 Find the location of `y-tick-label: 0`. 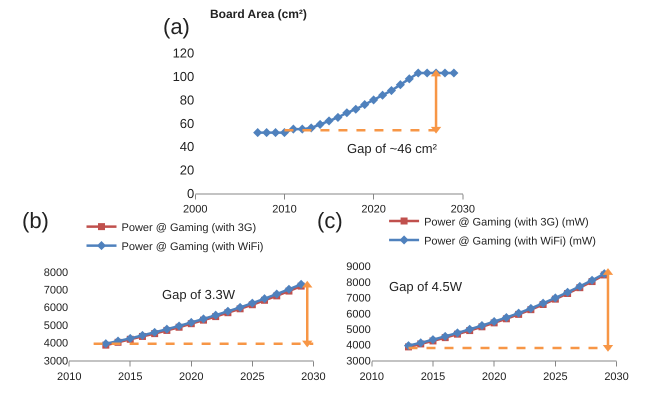

y-tick-label: 0 is located at coordinates (190, 193).